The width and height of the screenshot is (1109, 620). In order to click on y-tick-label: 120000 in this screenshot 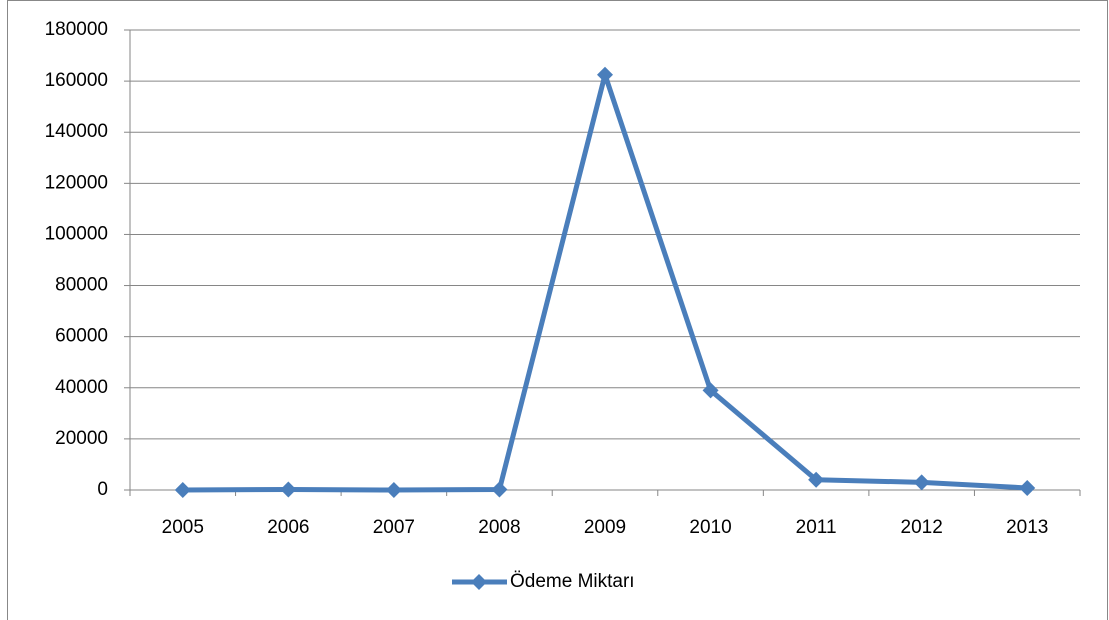, I will do `click(76, 182)`.